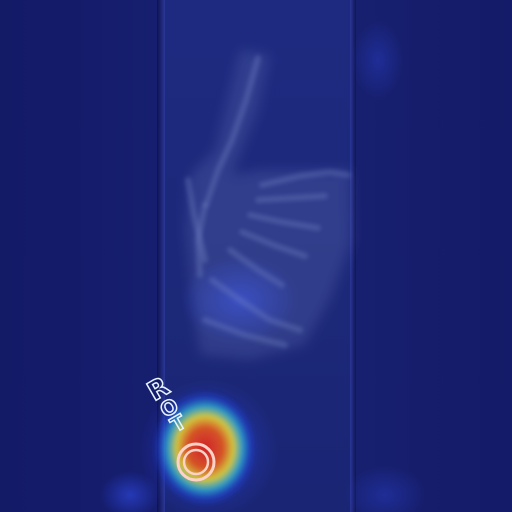 This screenshot has height=512, width=512. Describe the element at coordinates (385, 488) in the screenshot. I see `glow-right-bottom` at that location.